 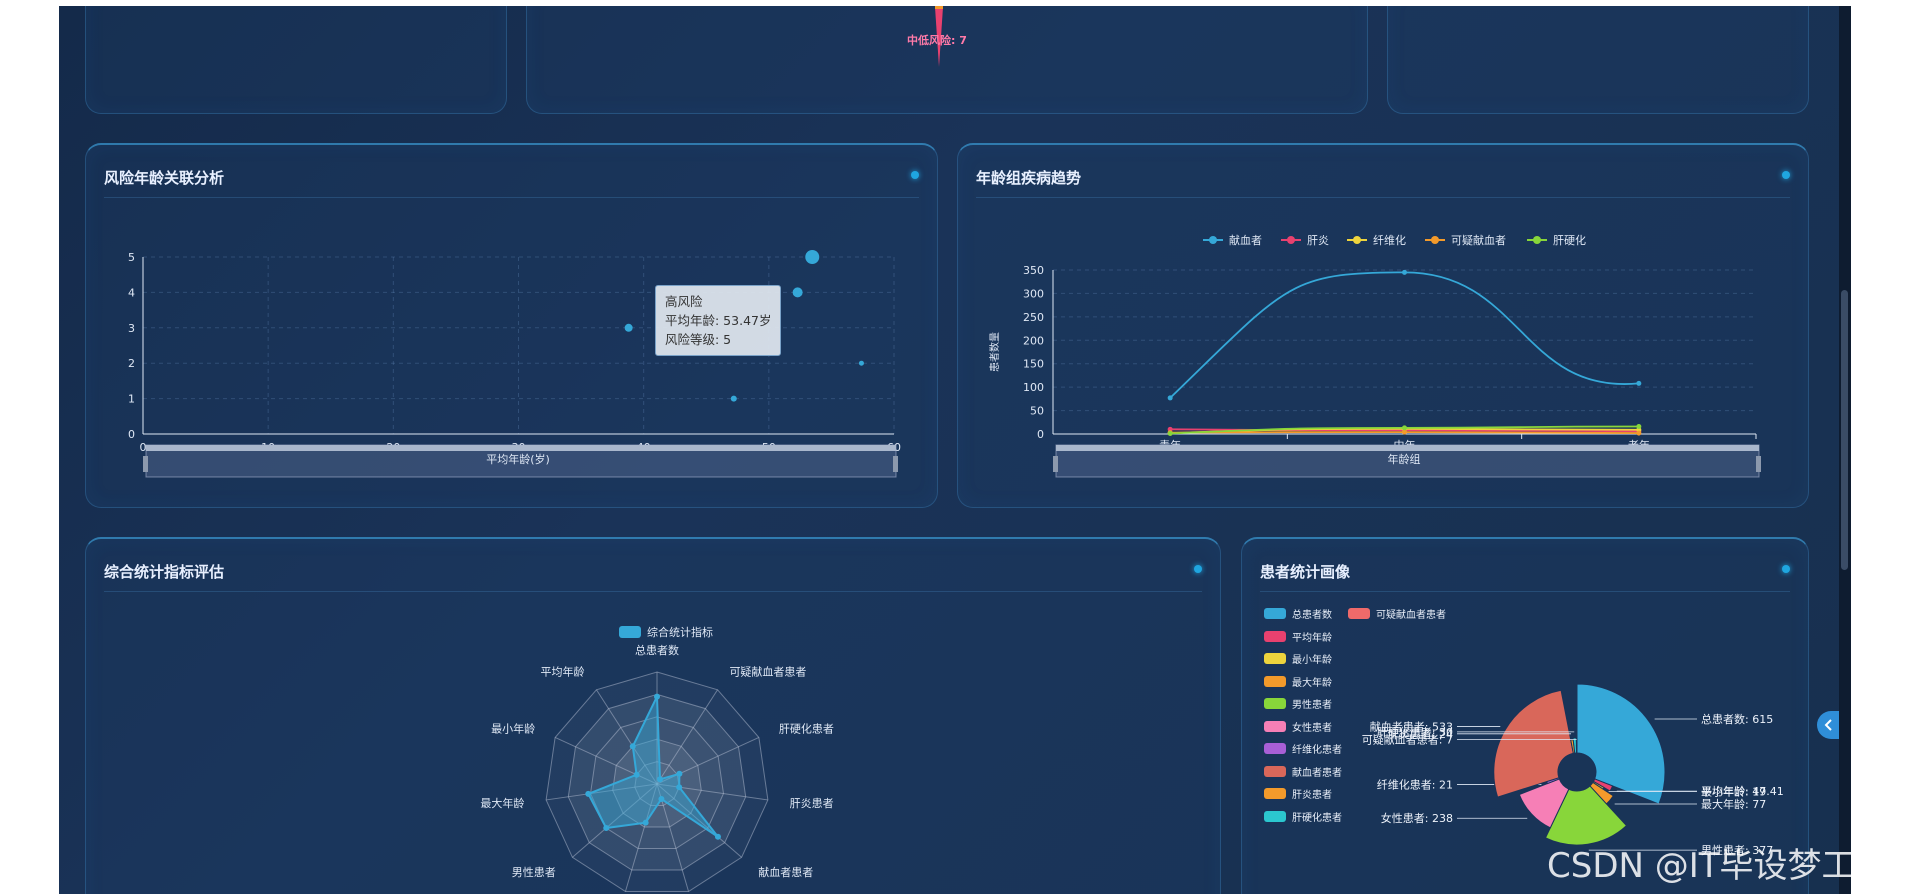 I want to click on legend-item: 肝炎患者, so click(x=1298, y=793).